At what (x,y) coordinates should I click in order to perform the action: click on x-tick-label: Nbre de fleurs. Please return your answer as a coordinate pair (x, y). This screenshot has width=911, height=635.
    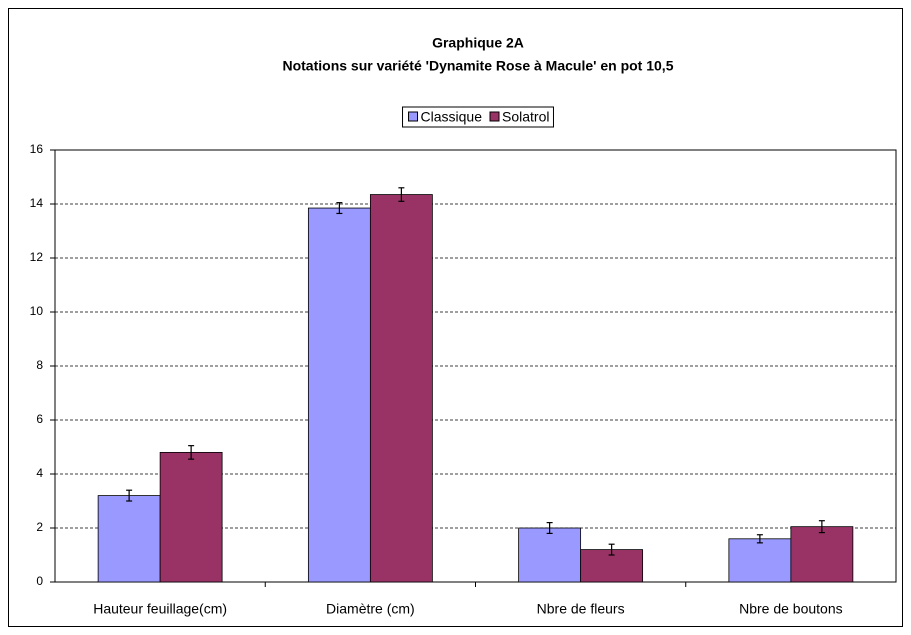
    Looking at the image, I should click on (581, 609).